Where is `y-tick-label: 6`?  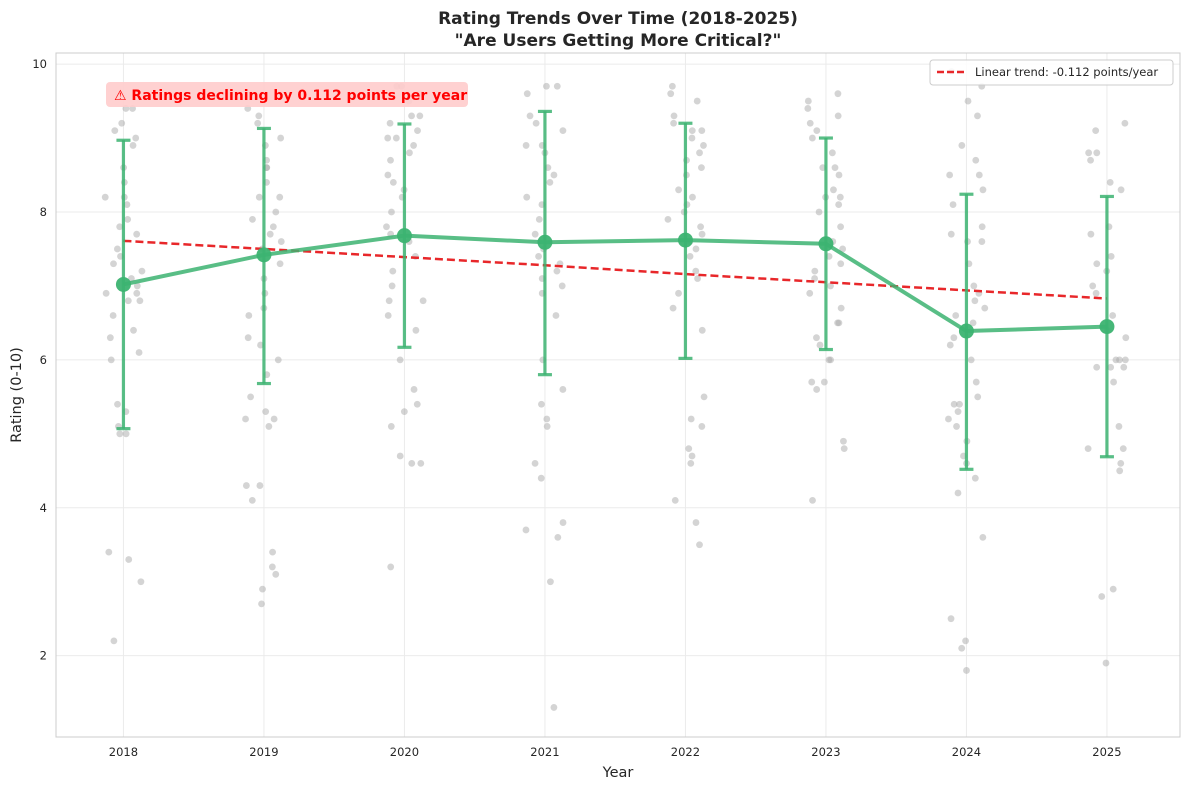 y-tick-label: 6 is located at coordinates (43, 360).